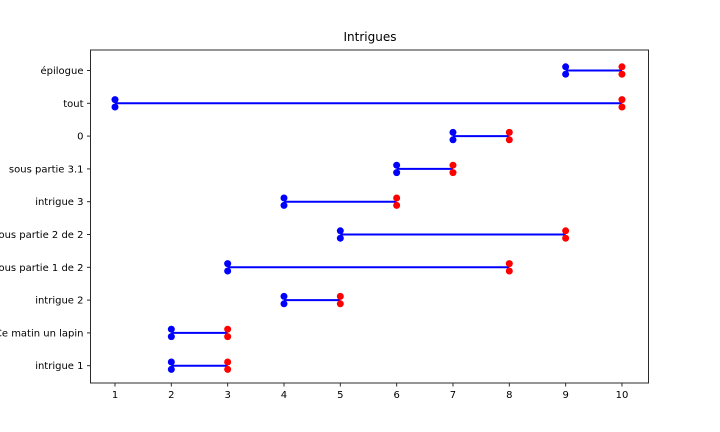 The width and height of the screenshot is (720, 432). Describe the element at coordinates (42, 333) in the screenshot. I see `y-tick-label: Ce matin un lapin` at that location.